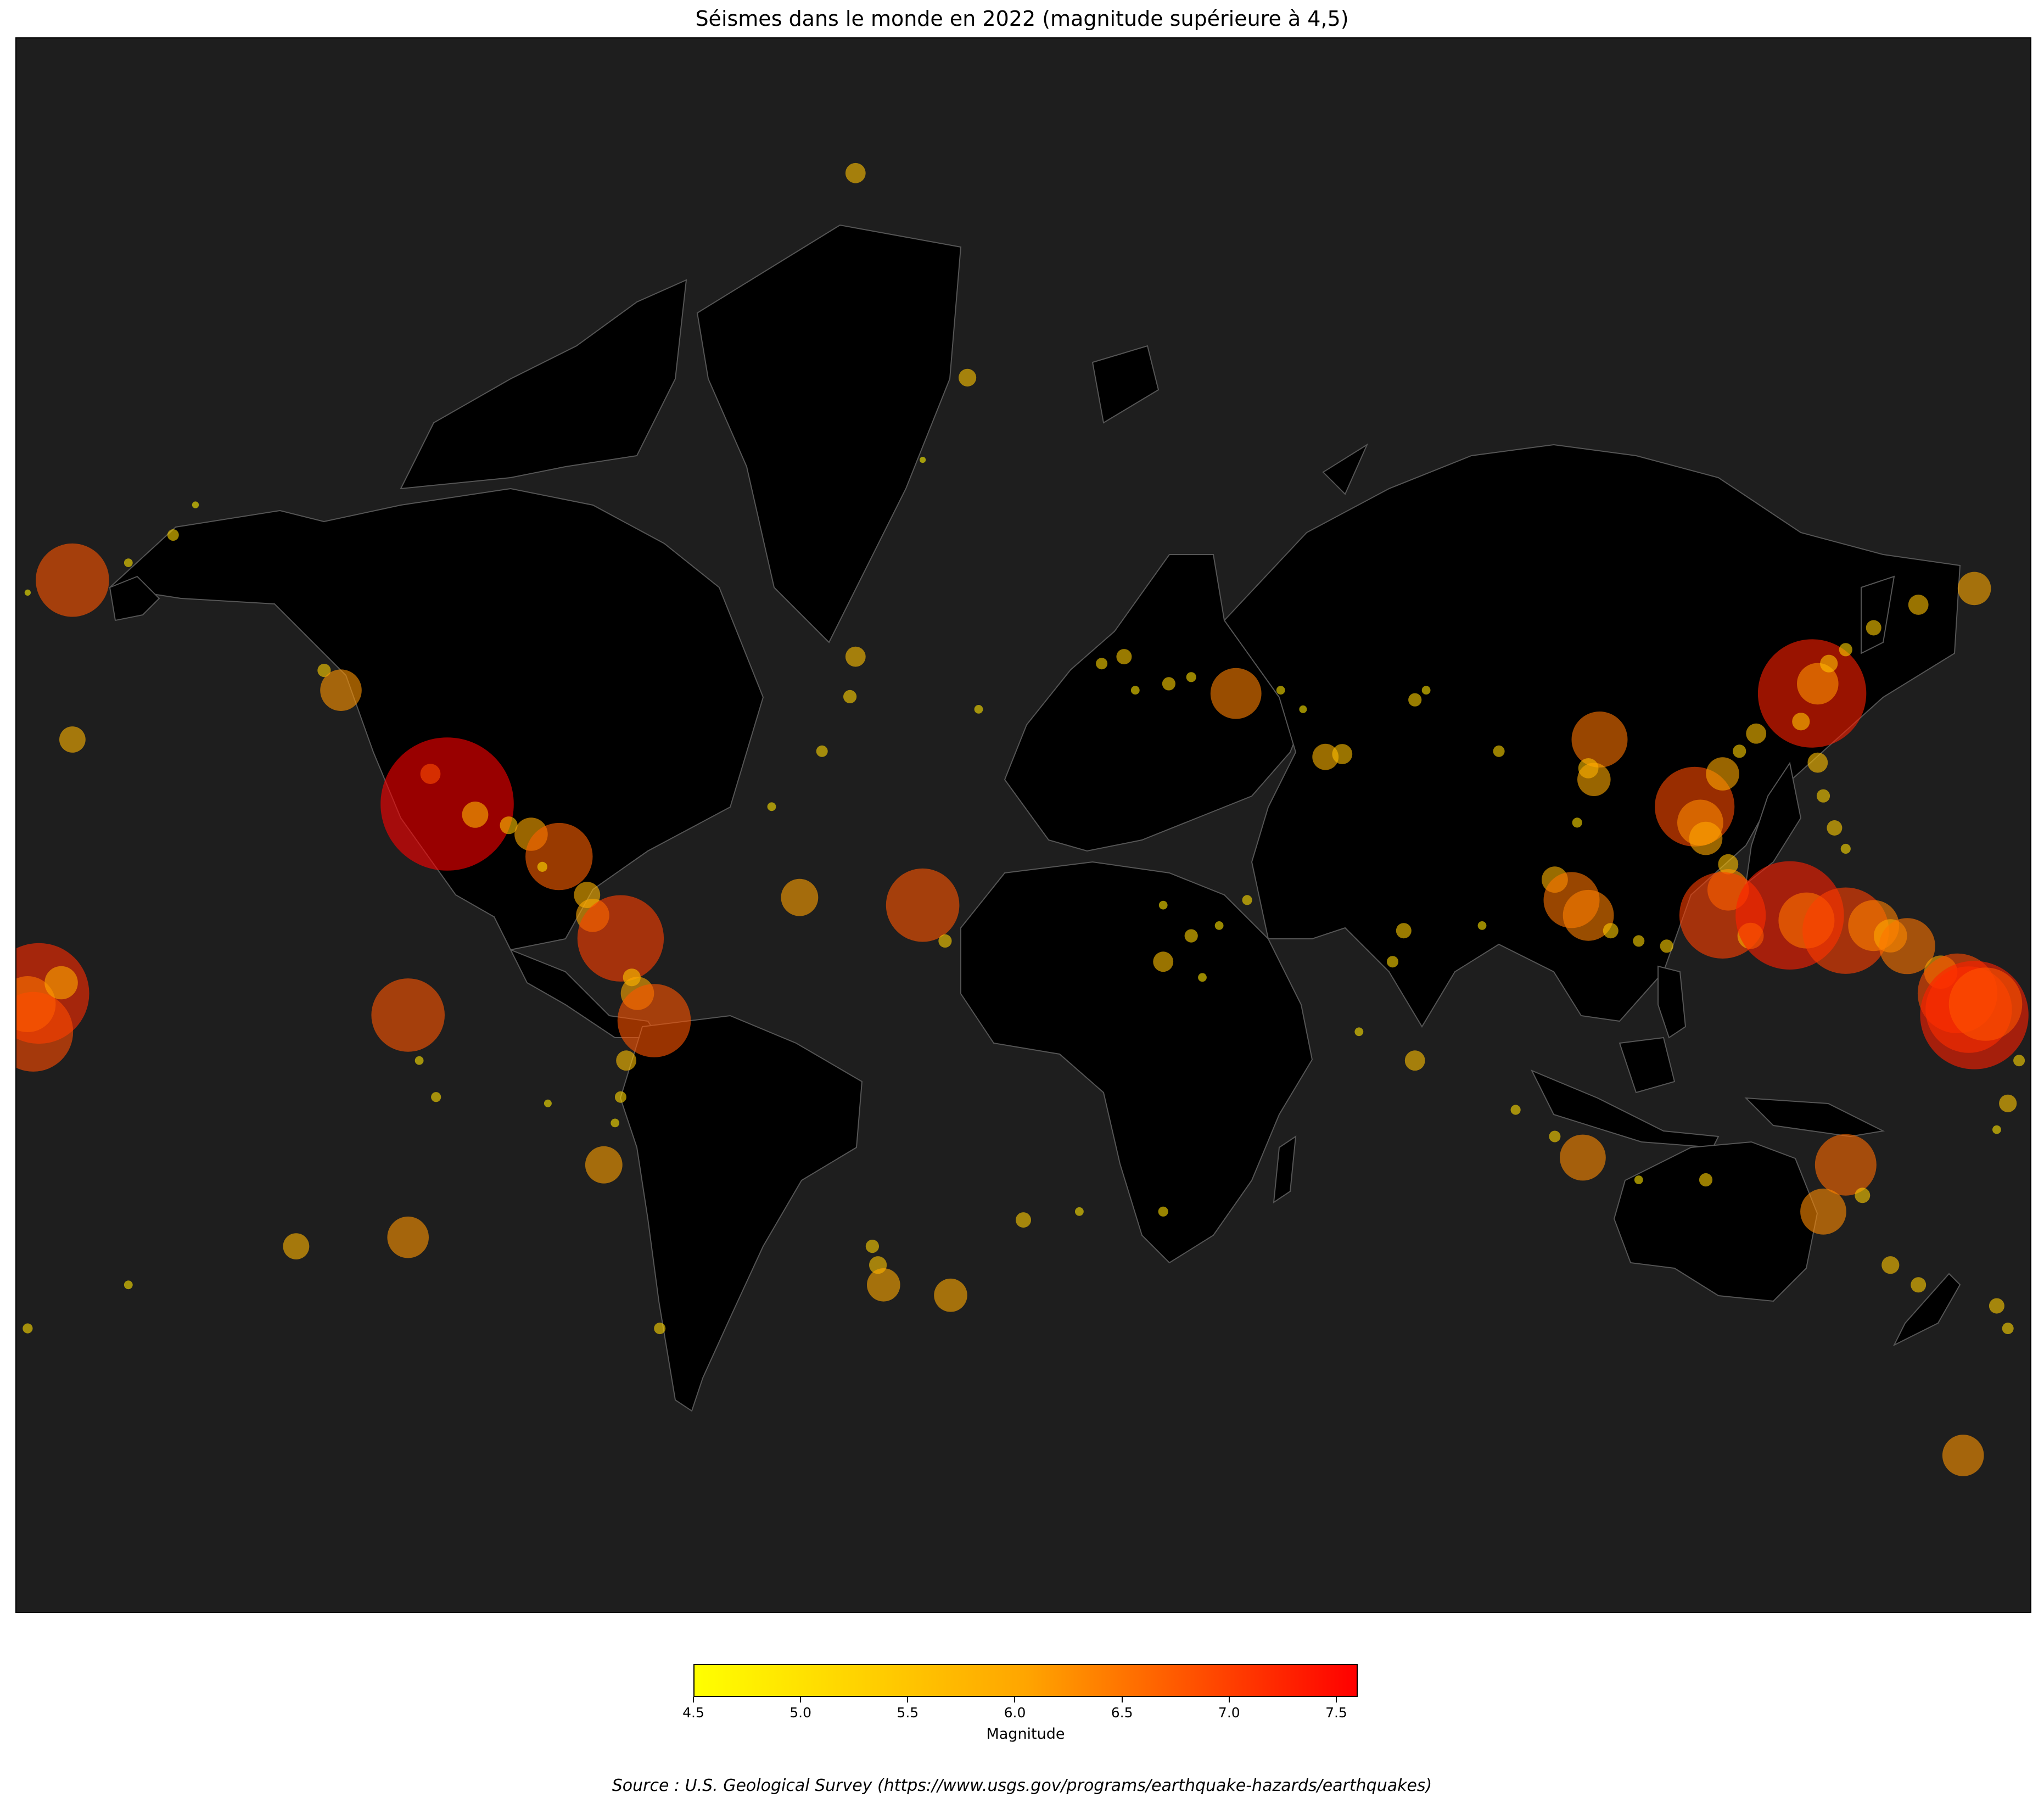 This screenshot has height=1809, width=2044. Describe the element at coordinates (1125, 384) in the screenshot. I see `svalbard` at that location.